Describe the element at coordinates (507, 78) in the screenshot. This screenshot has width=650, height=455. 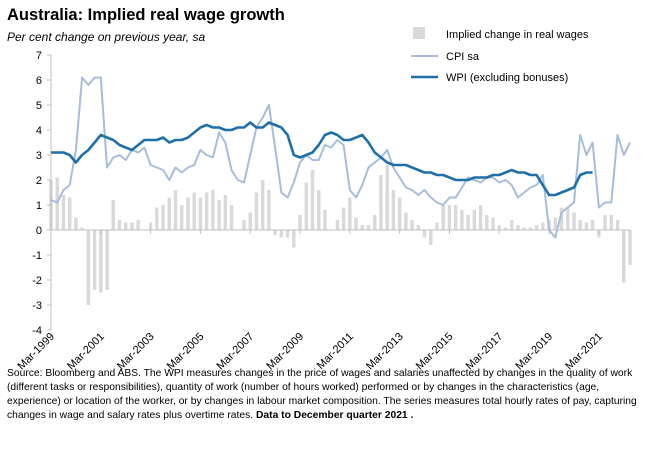
I see `legend-label: WPI (excluding bonuses)` at that location.